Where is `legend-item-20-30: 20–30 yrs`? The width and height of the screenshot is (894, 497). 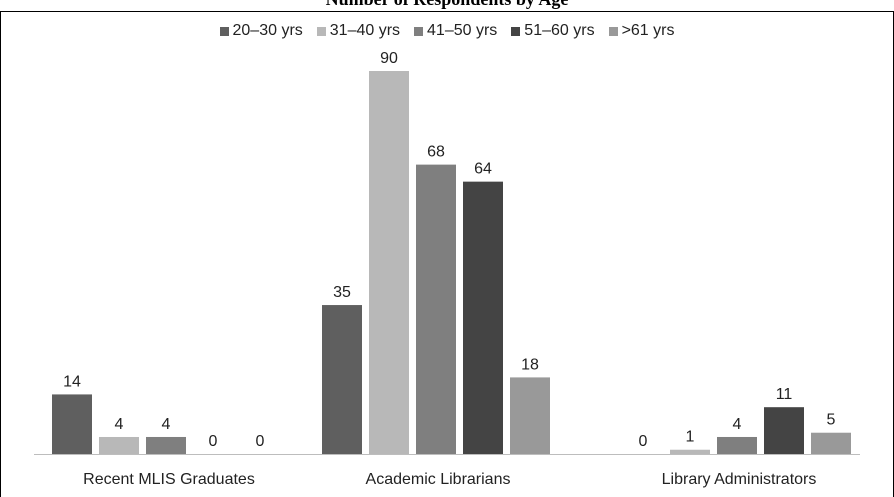 legend-item-20-30: 20–30 yrs is located at coordinates (261, 31).